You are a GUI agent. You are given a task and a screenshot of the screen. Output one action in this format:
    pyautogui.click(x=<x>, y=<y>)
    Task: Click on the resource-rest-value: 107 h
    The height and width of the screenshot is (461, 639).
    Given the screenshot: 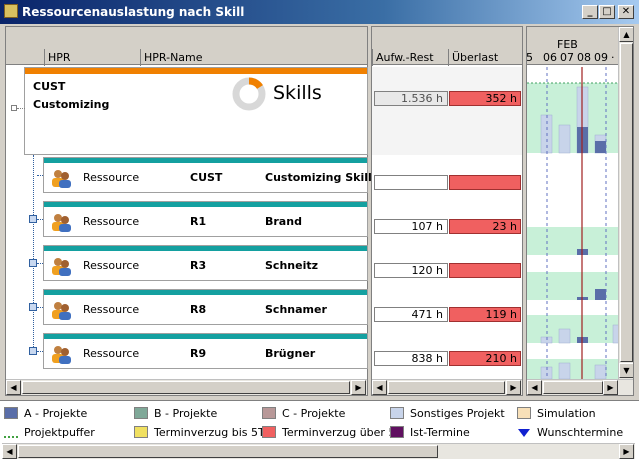 What is the action you would take?
    pyautogui.click(x=411, y=226)
    